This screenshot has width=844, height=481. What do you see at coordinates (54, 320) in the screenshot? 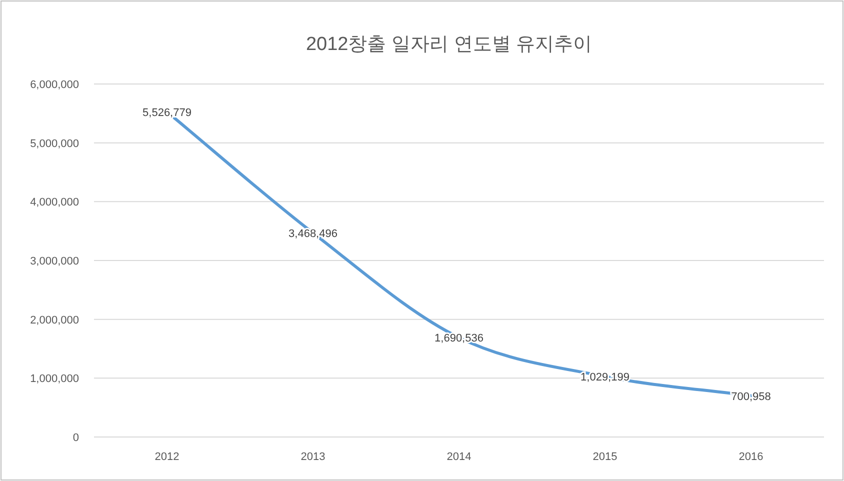
I see `y-tick-label: 2,000,000` at bounding box center [54, 320].